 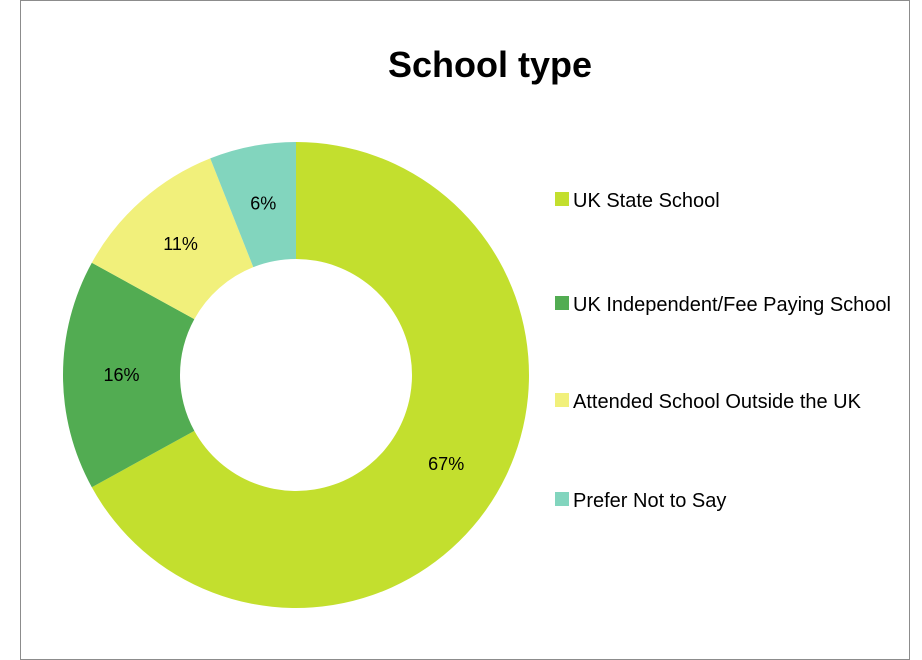 I want to click on slice-data-label: 11%, so click(x=180, y=244).